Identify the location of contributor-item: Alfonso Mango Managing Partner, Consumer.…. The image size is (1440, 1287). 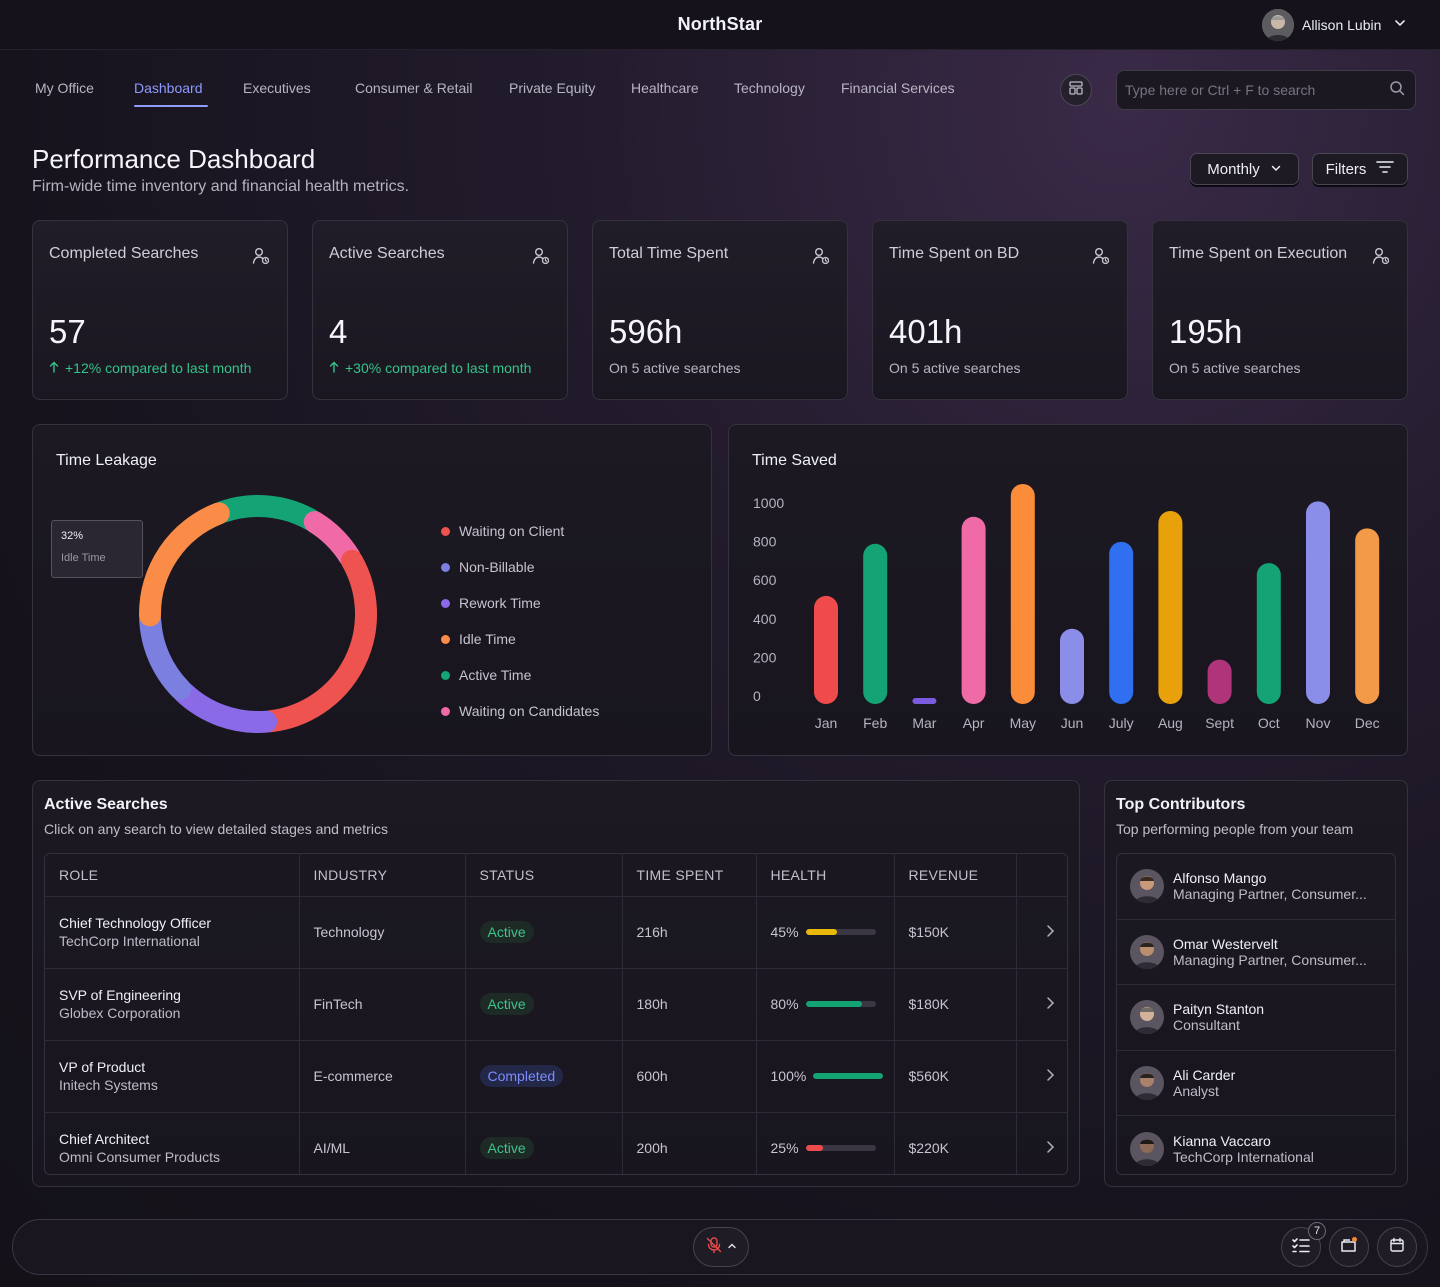
(1256, 887).